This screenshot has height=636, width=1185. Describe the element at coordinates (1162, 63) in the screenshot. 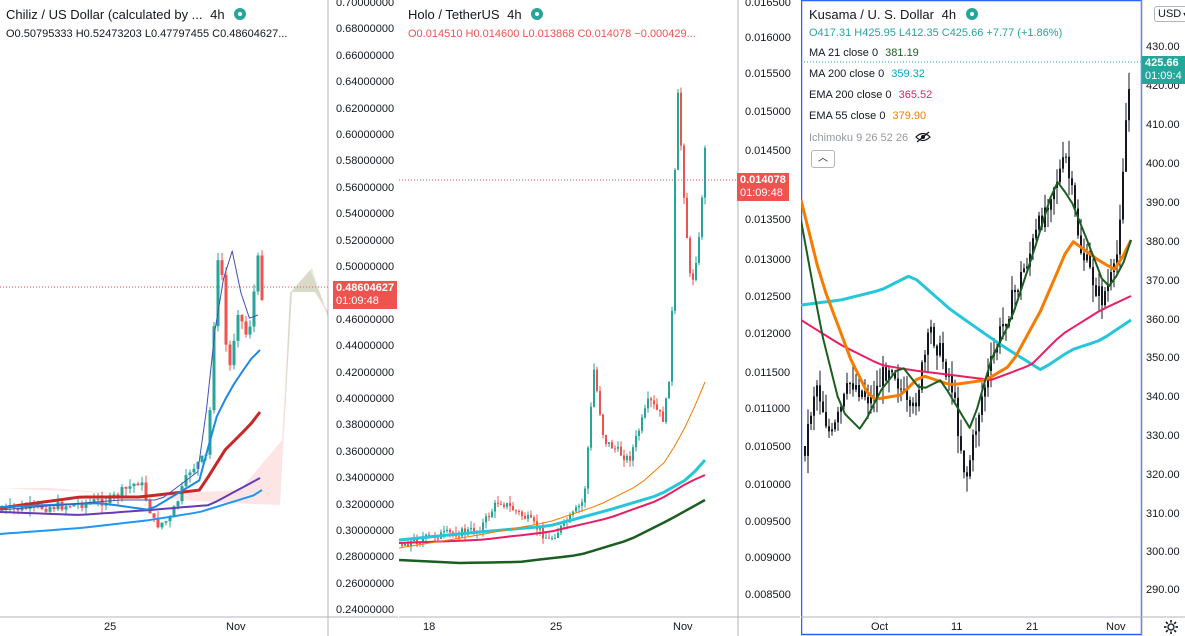

I see `last-price: 425.66` at that location.